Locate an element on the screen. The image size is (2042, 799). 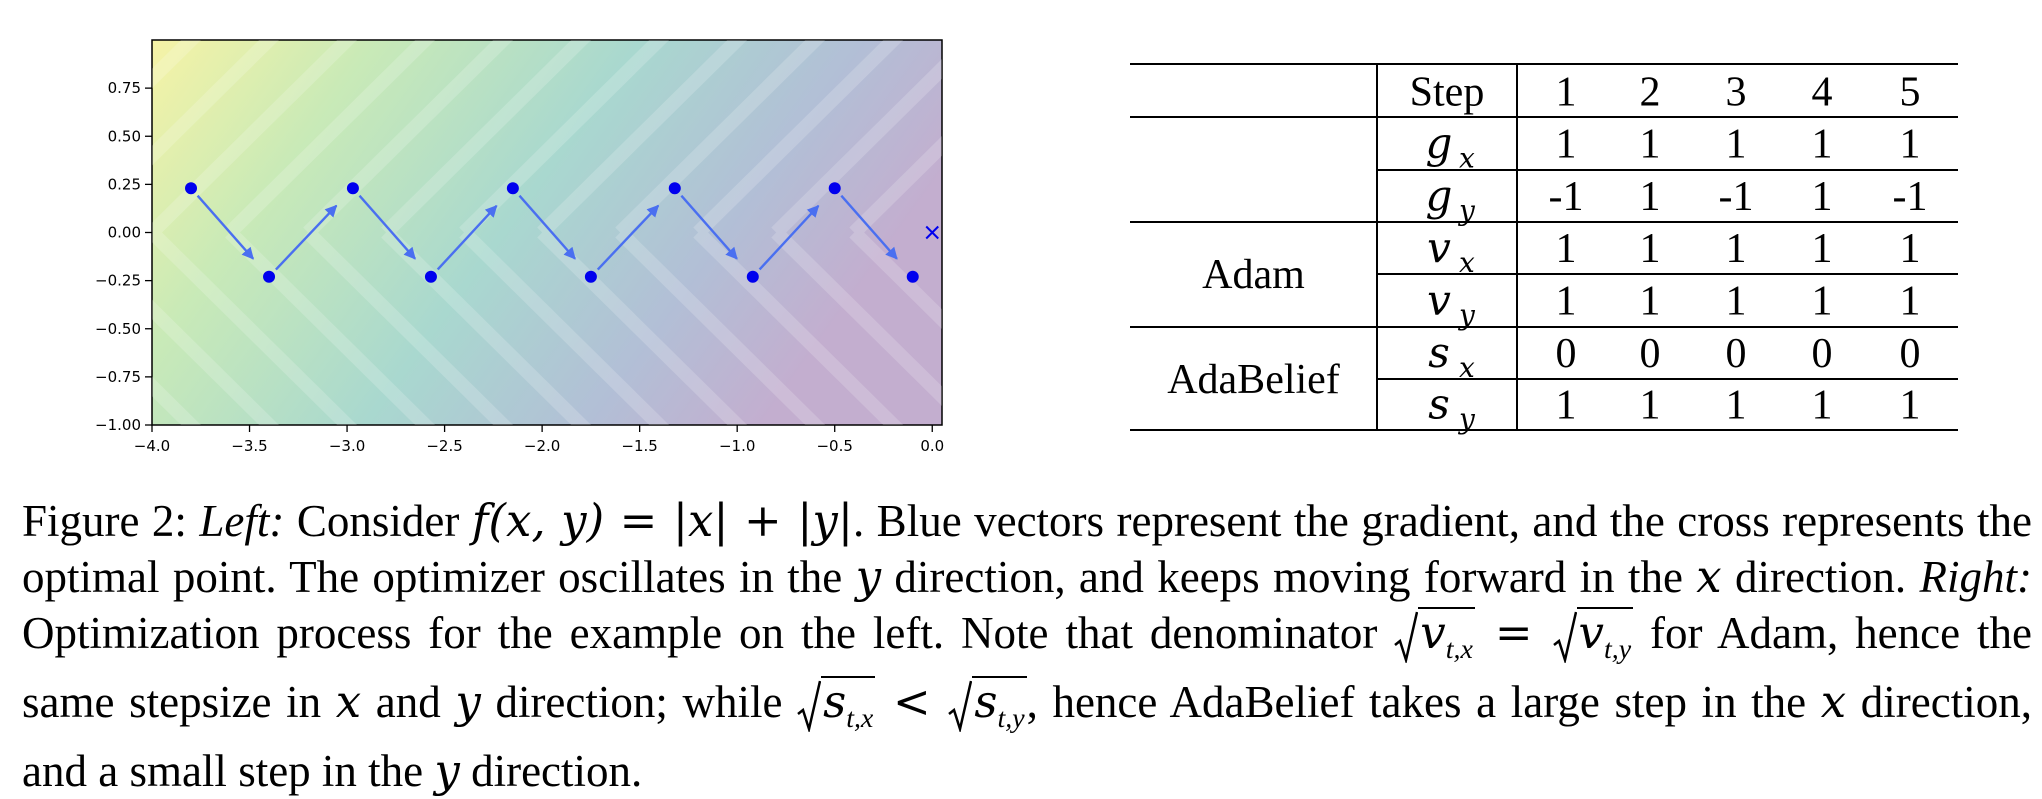
x-axis: −4.0 −3.5 −3.0 −2.5 −2.0 −1.5 −1.0 −0.5 0.0 is located at coordinates (539, 440).